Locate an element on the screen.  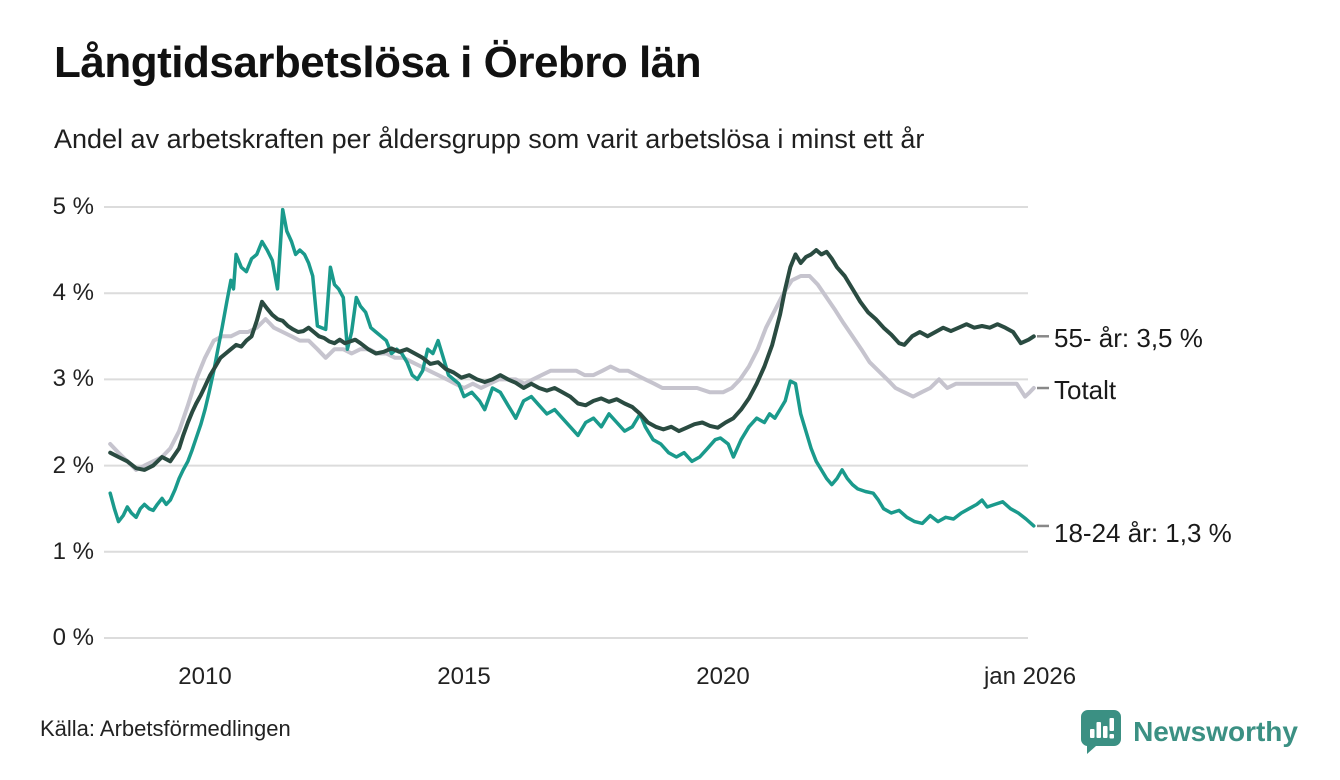
series-label-totalt: Totalt is located at coordinates (1085, 390).